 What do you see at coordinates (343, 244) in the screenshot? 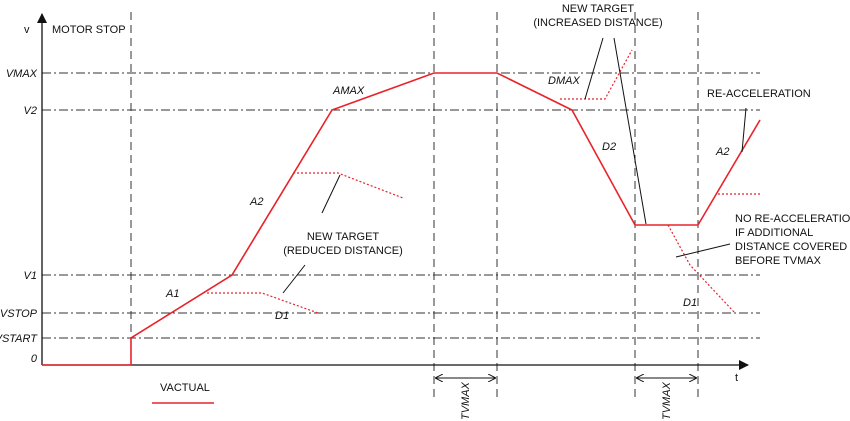
I see `annotation-reduced: NEW TARGET (REDUCED DISTANCE)` at bounding box center [343, 244].